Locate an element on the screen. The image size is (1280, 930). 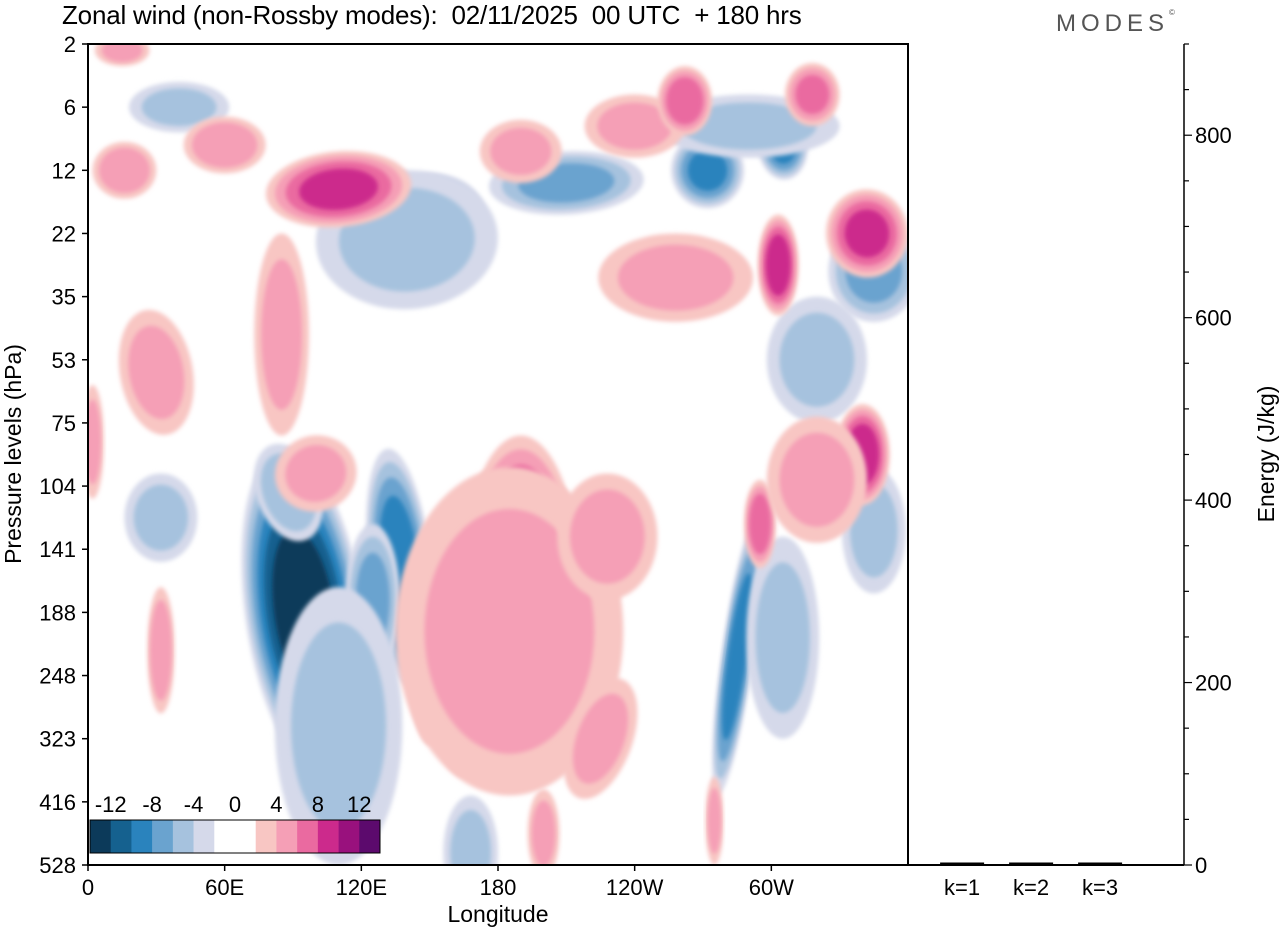
x-axis-label: Longitude is located at coordinates (497, 914).